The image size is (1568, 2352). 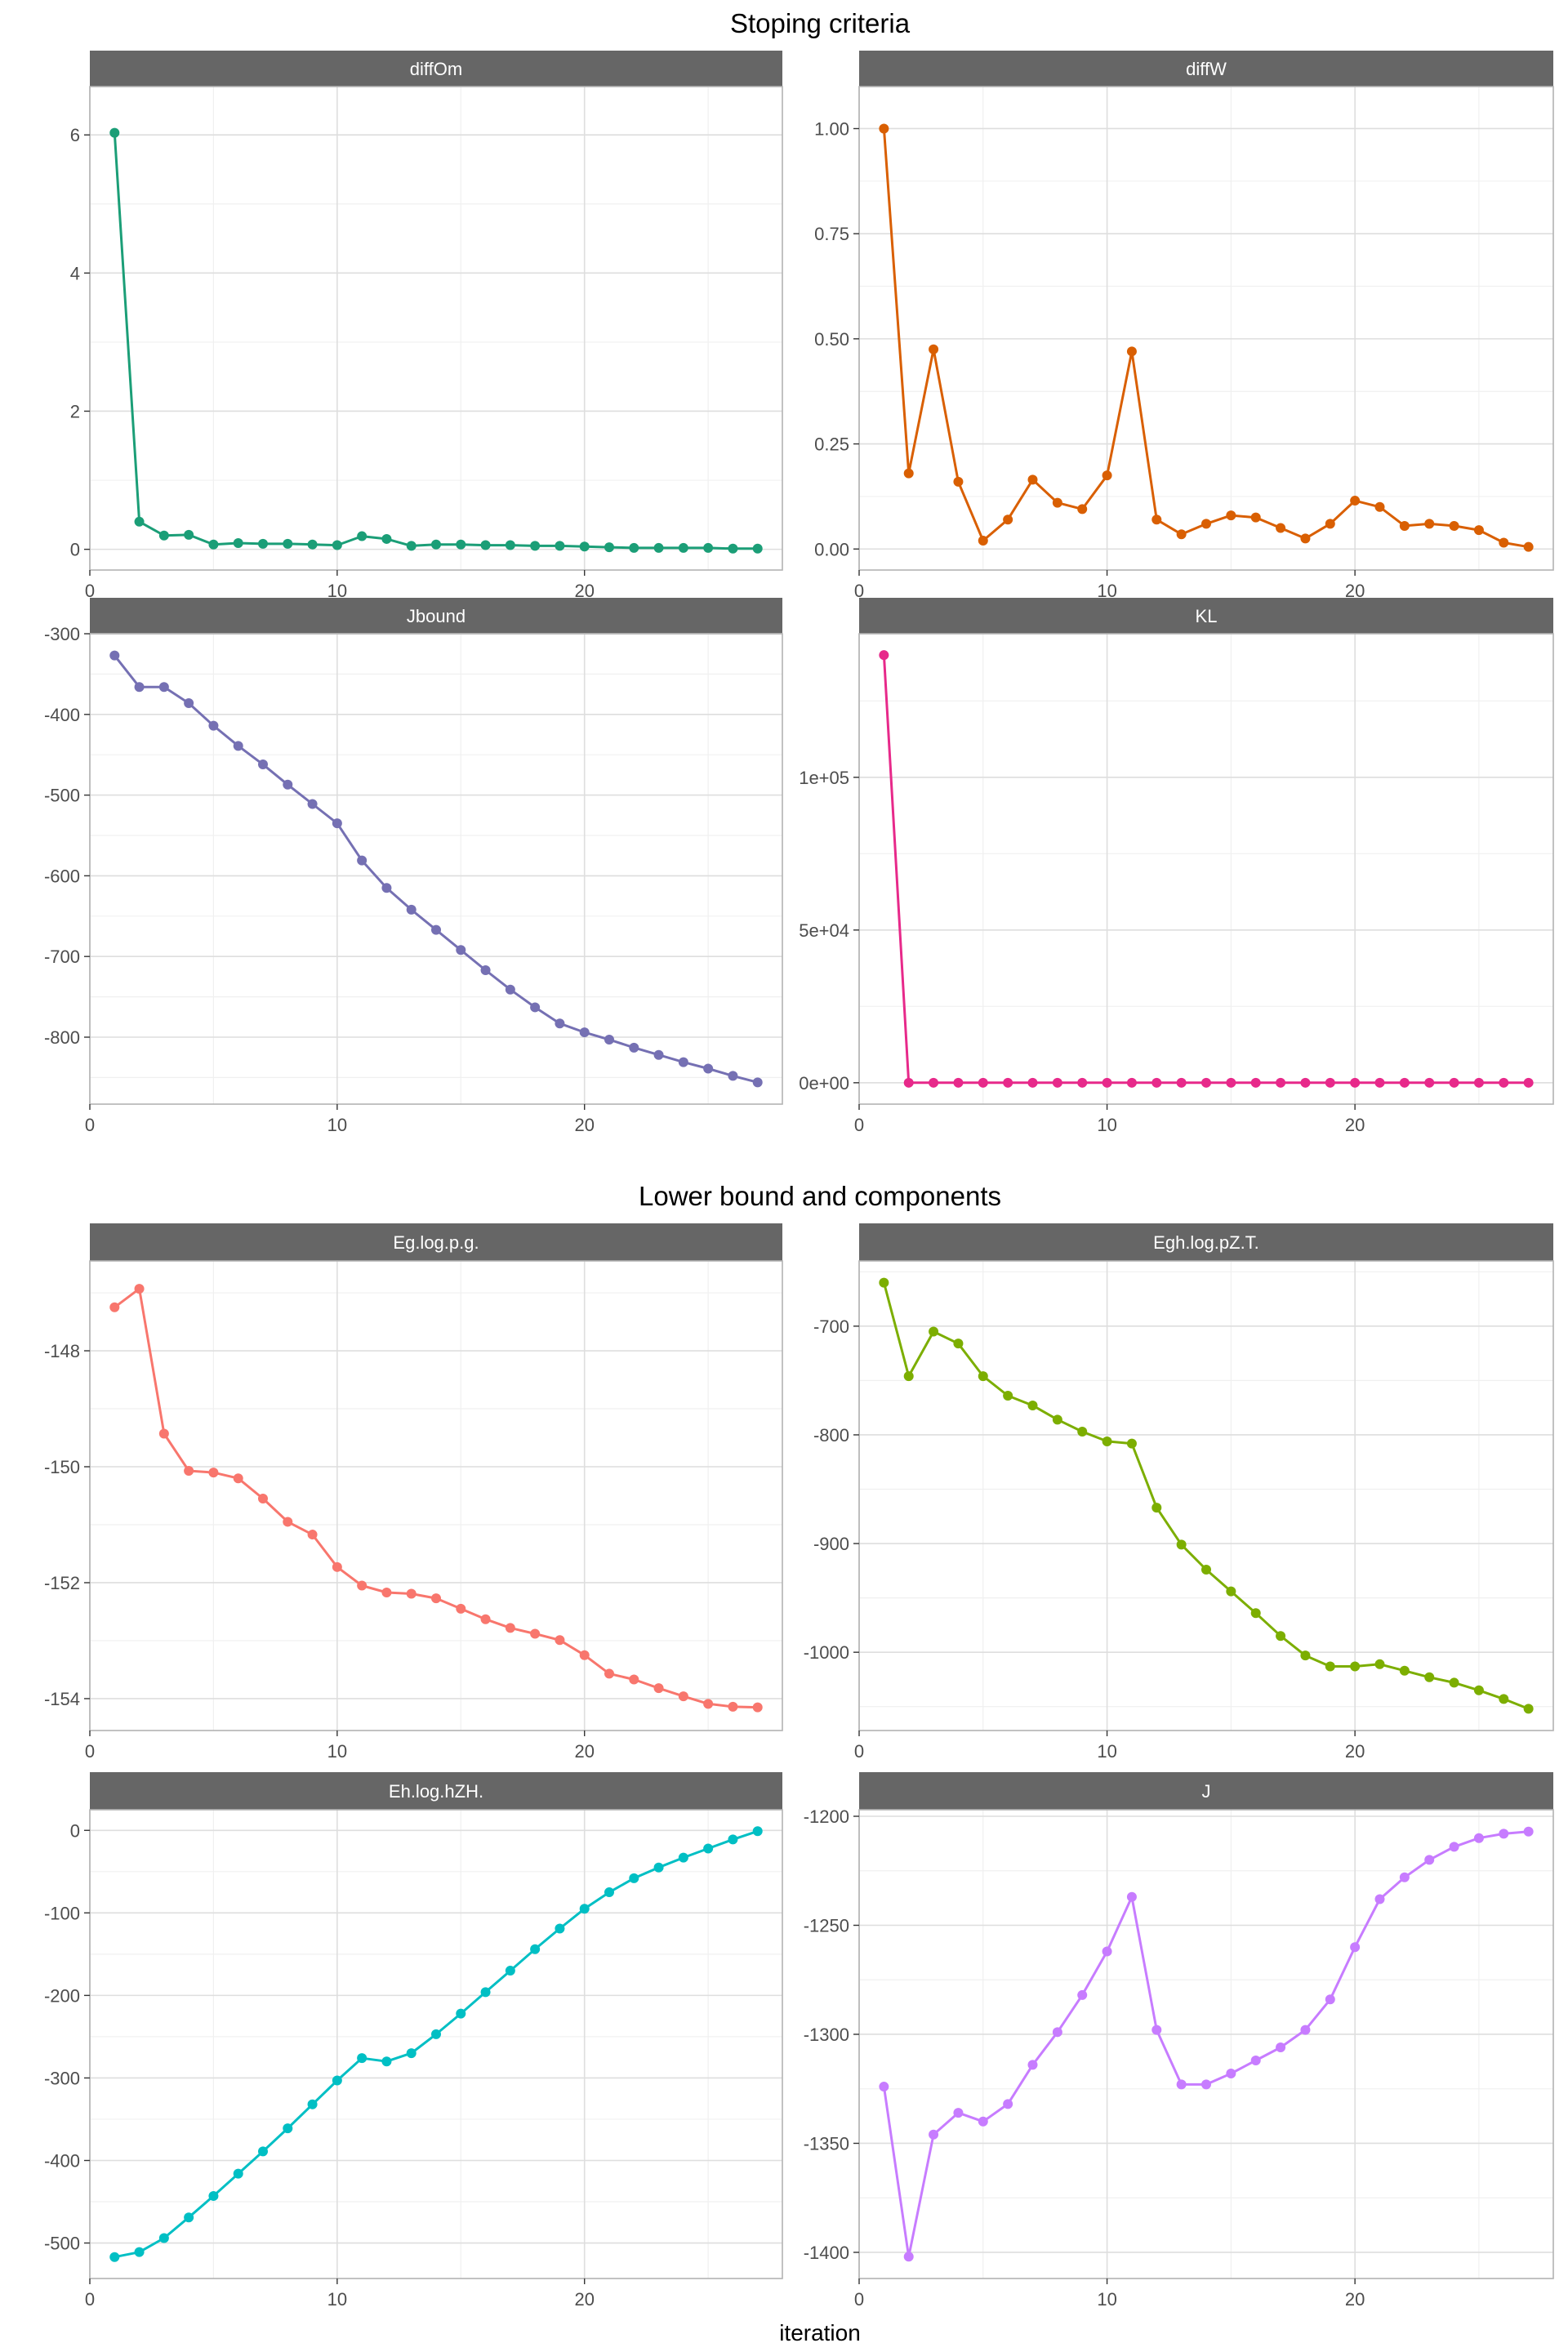 What do you see at coordinates (436, 616) in the screenshot?
I see `strip-jbound` at bounding box center [436, 616].